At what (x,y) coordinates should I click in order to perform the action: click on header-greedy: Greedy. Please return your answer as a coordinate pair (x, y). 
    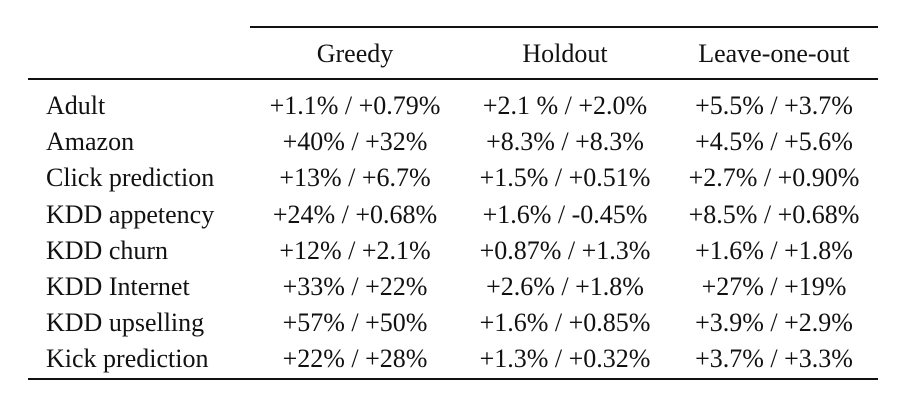
    Looking at the image, I should click on (355, 53).